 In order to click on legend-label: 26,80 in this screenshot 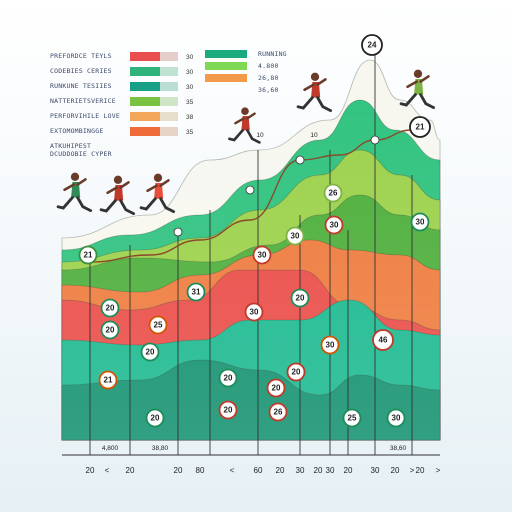, I will do `click(268, 78)`.